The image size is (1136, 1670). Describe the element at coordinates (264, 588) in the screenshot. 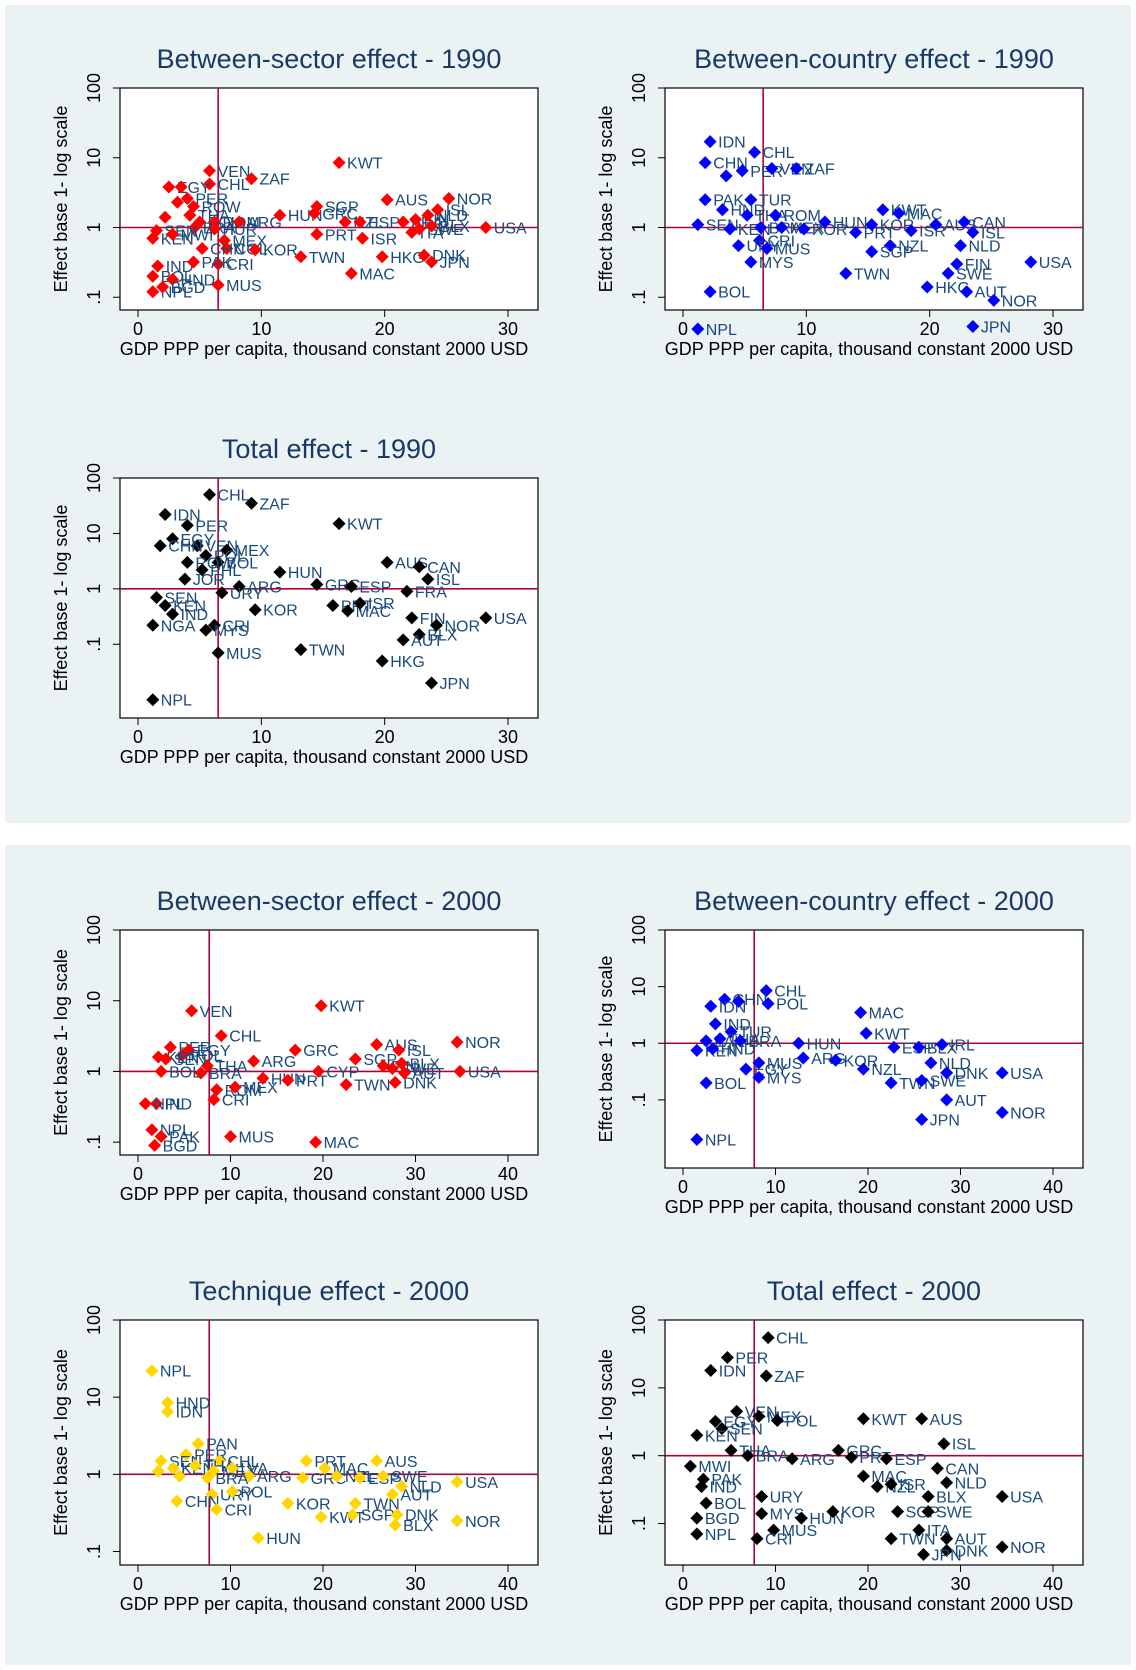

I see `point-label: ARG` at that location.